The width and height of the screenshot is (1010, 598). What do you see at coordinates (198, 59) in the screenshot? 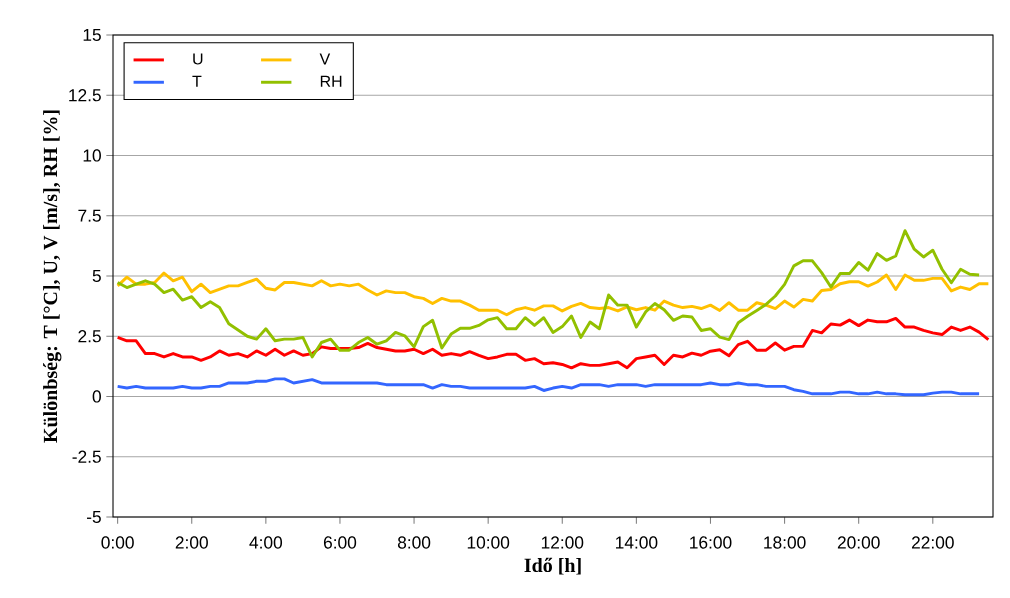
I see `legend-label: U` at bounding box center [198, 59].